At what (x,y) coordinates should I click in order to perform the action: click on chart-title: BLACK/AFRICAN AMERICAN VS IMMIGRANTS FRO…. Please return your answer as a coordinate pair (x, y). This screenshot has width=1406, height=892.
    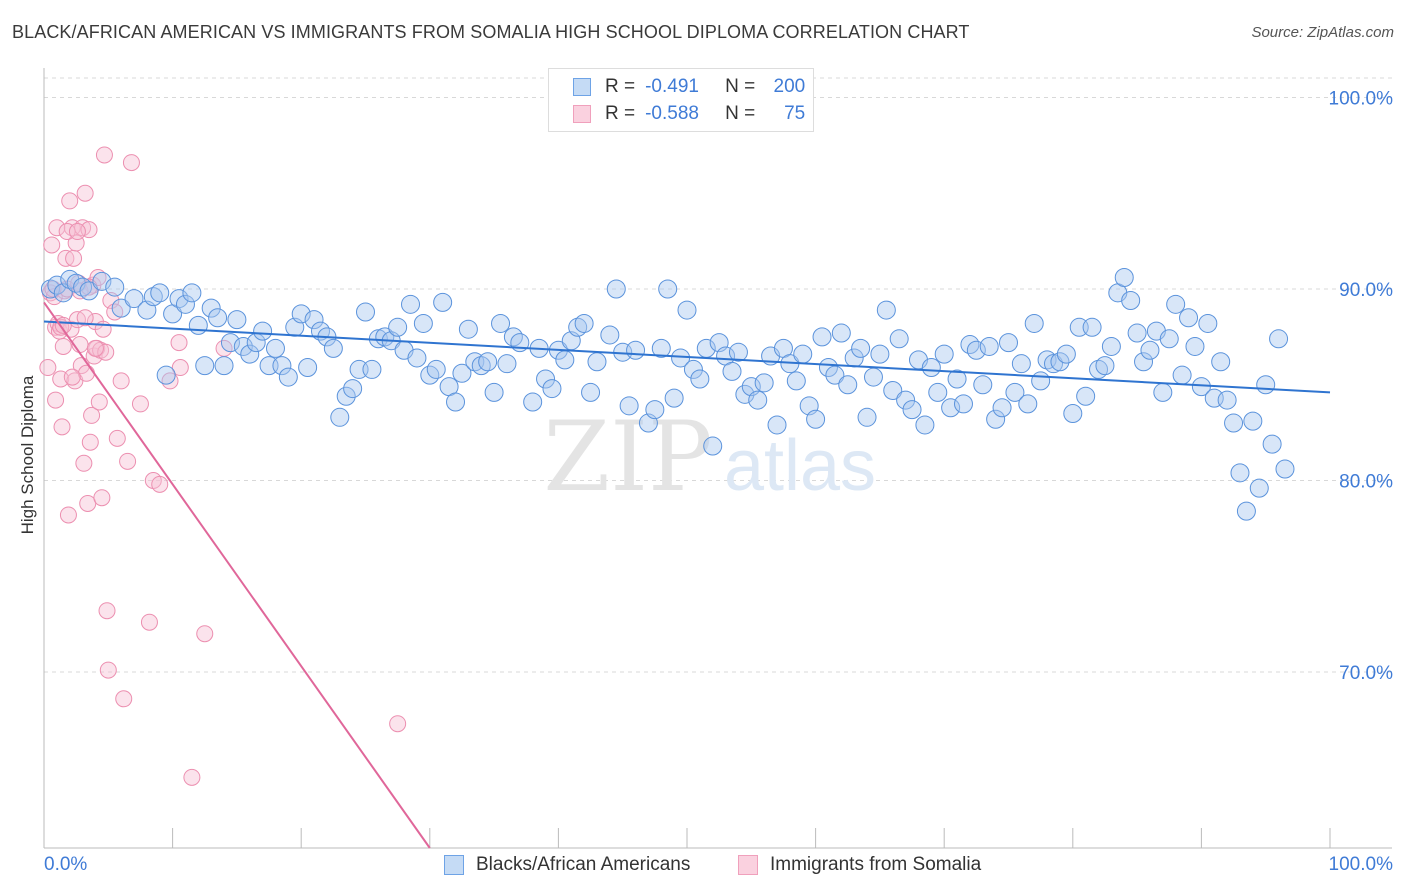
    Looking at the image, I should click on (491, 32).